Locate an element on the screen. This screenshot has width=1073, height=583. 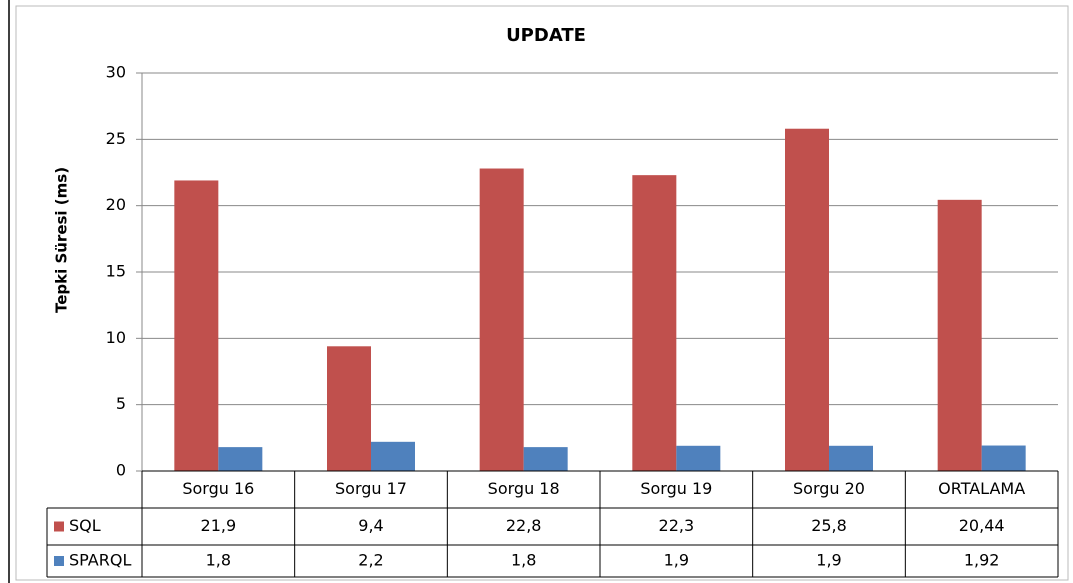
table-value: 20,44 is located at coordinates (982, 525).